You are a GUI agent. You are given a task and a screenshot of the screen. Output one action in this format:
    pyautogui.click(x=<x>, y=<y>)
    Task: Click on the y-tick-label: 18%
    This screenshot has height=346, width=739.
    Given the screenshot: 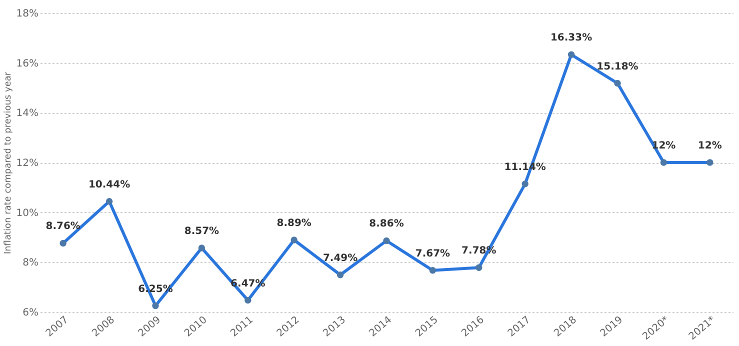 What is the action you would take?
    pyautogui.click(x=27, y=14)
    